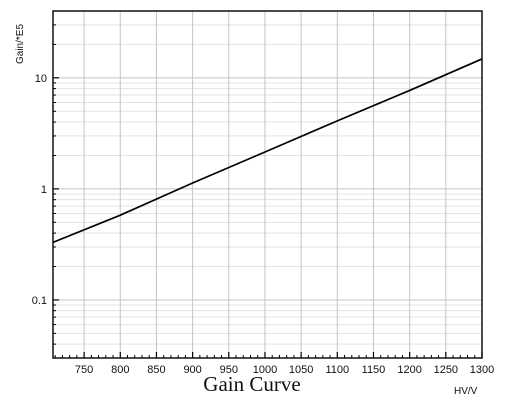 Image resolution: width=524 pixels, height=400 pixels. Describe the element at coordinates (39, 301) in the screenshot. I see `y-tick-label: 0.1` at that location.